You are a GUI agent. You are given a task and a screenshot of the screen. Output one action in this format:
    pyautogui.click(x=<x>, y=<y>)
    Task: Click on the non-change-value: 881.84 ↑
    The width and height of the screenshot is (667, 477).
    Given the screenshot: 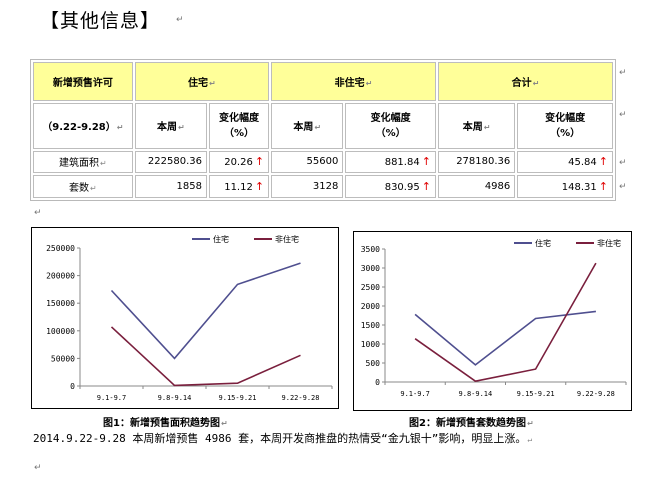 What is the action you would take?
    pyautogui.click(x=390, y=162)
    